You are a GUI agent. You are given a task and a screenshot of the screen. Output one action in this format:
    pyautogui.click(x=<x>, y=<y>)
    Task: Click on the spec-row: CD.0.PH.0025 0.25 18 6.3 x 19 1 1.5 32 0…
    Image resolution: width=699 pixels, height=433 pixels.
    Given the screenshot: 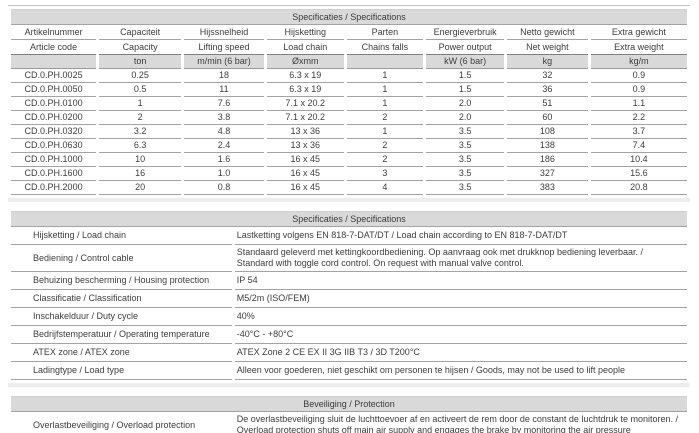 What is the action you would take?
    pyautogui.click(x=349, y=76)
    